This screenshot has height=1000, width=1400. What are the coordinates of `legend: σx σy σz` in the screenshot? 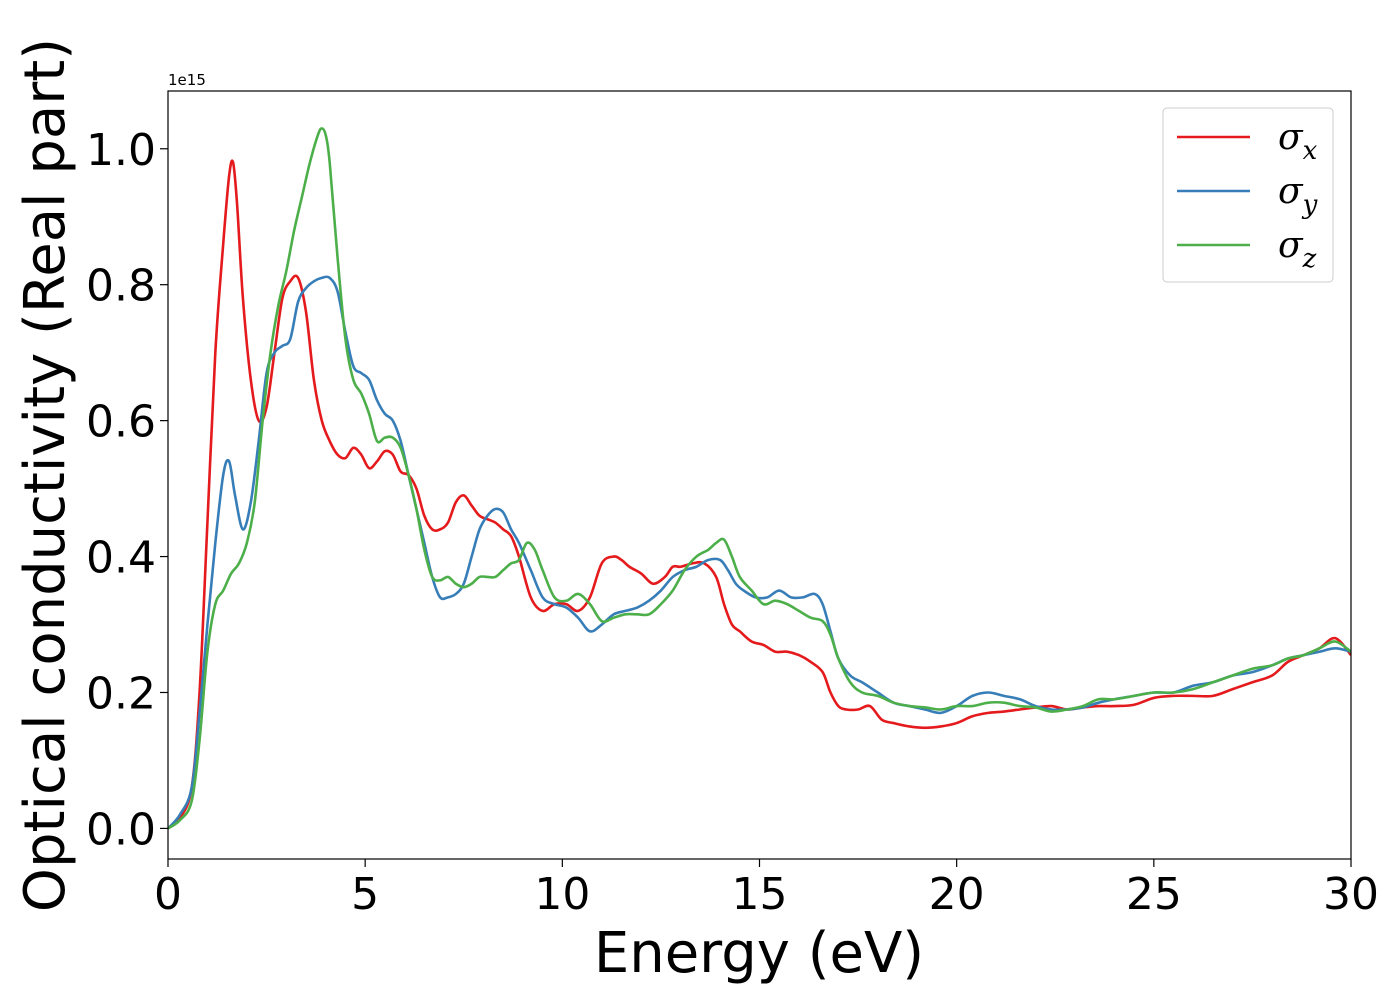 It's located at (1248, 195).